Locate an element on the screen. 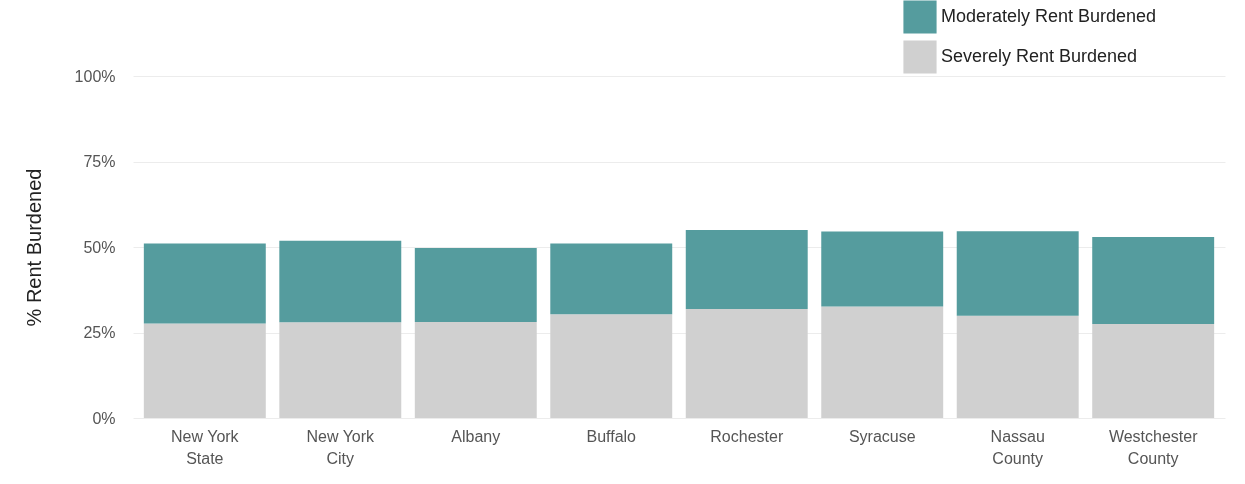 This screenshot has width=1245, height=484. x-tick-label: Nassau County is located at coordinates (1017, 447).